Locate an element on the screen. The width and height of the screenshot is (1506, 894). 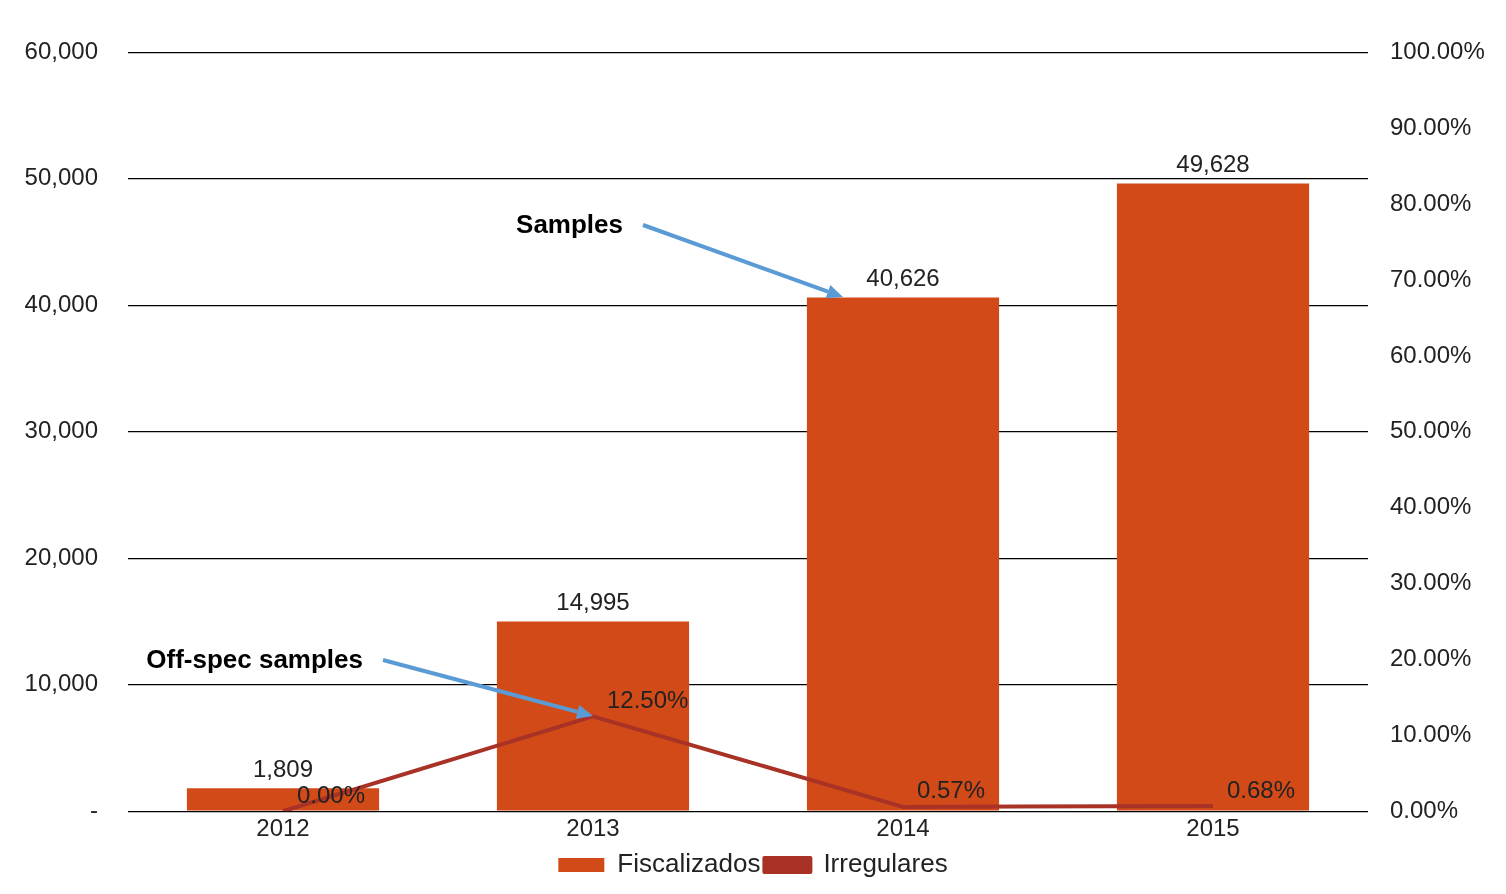
y-tick-label: 20,000 is located at coordinates (61, 556).